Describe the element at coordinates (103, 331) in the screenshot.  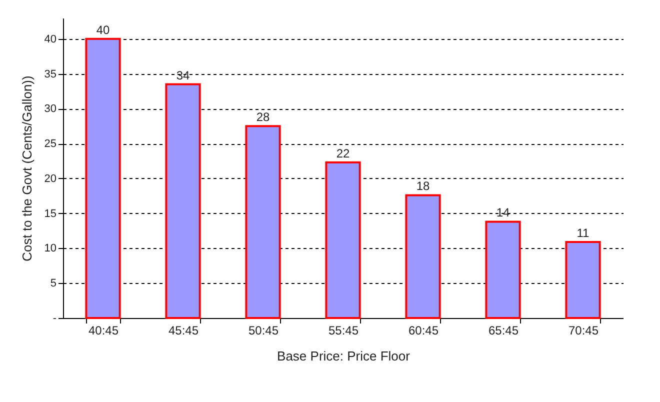
I see `x-tick-label: 40:45` at that location.